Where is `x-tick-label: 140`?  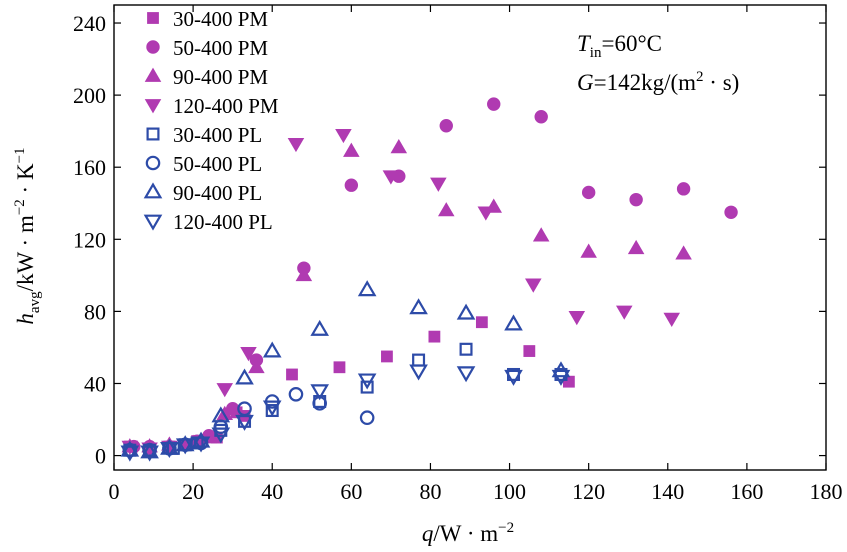 x-tick-label: 140 is located at coordinates (667, 491).